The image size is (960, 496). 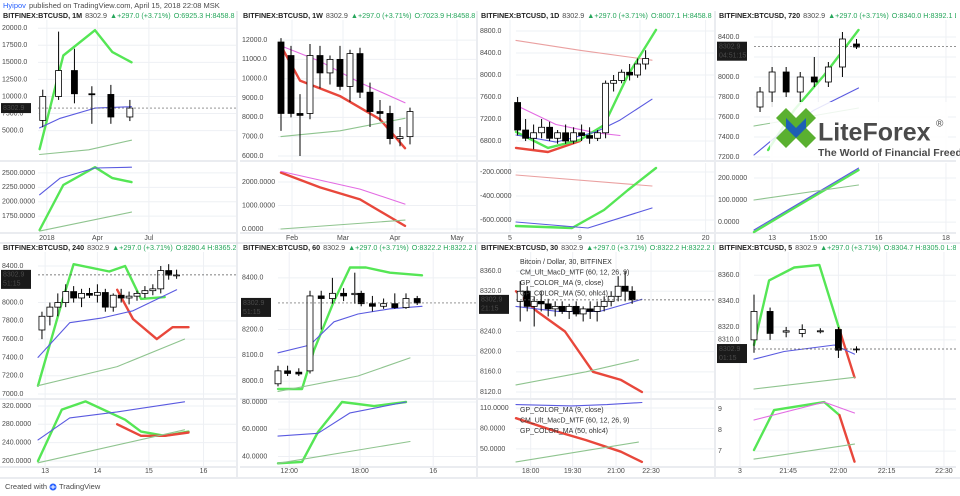 I want to click on y-tick-label: 8, so click(x=720, y=430).